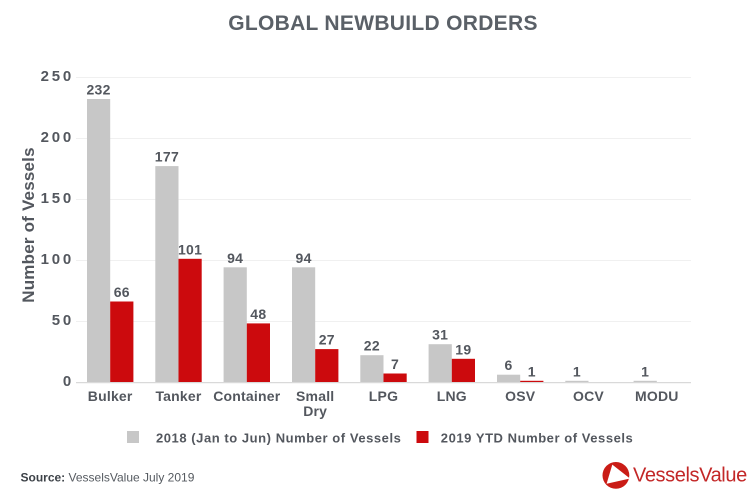  I want to click on svg-text: Tanker, so click(178, 396).